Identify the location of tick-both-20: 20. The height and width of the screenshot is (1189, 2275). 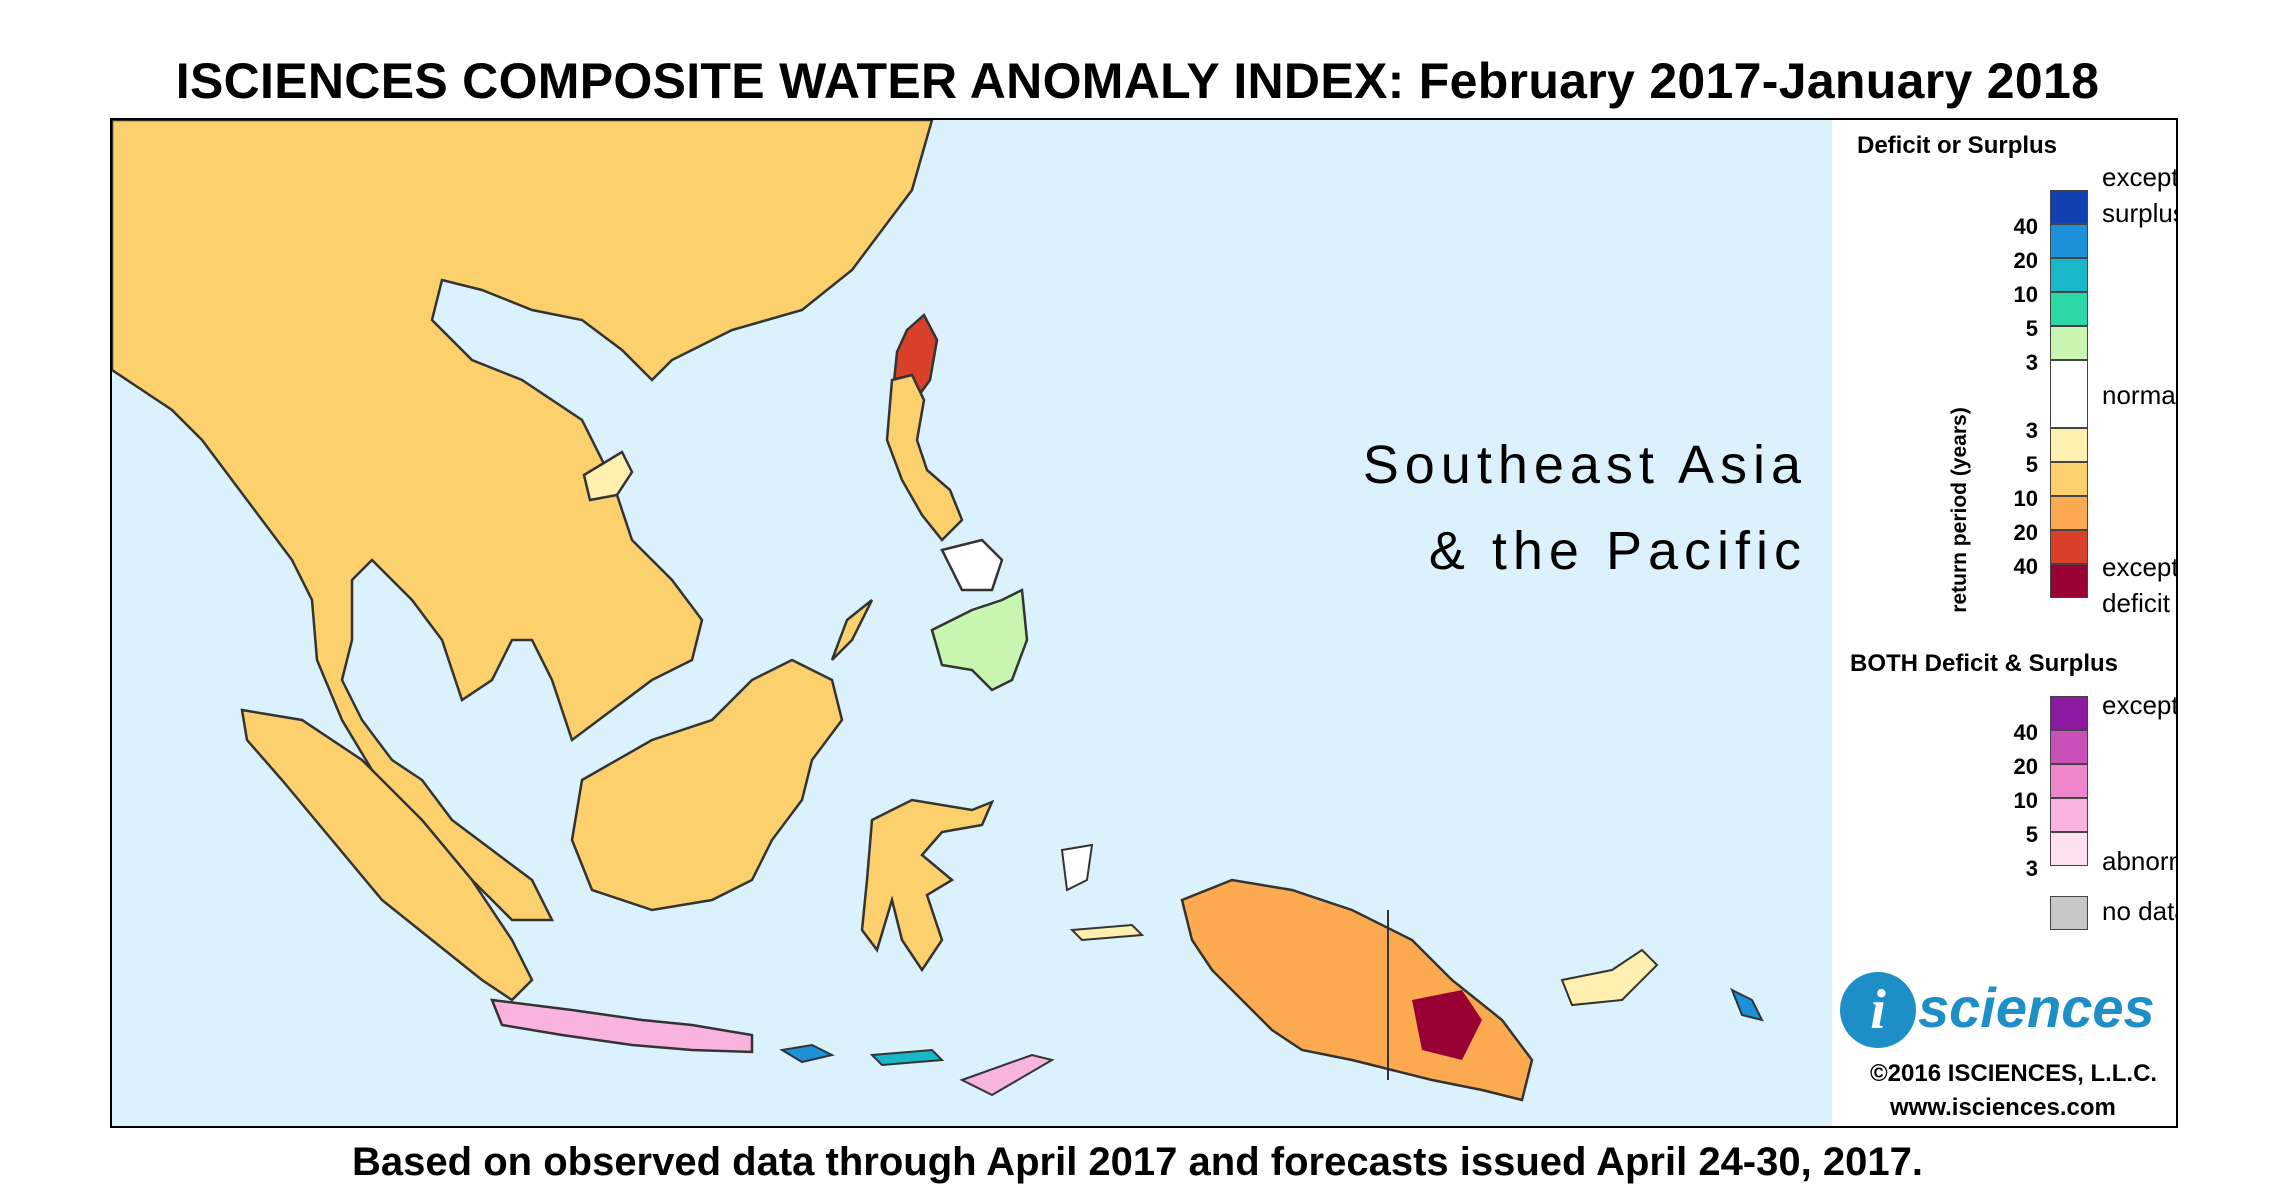
(2025, 766).